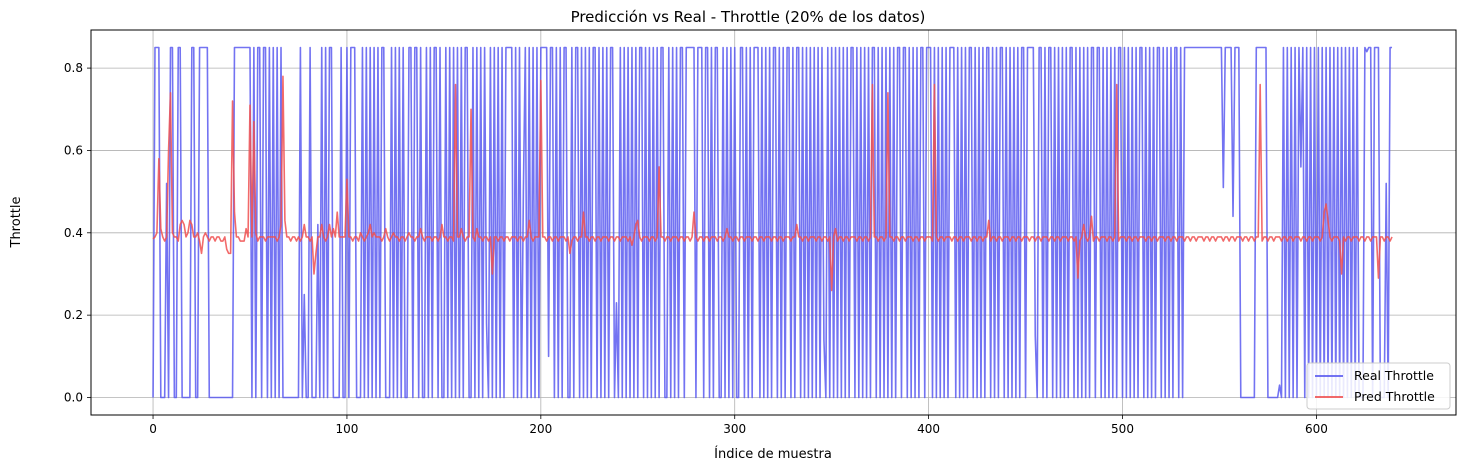 This screenshot has width=1466, height=470. I want to click on legend: Real Throttle Pred Throttle, so click(1378, 386).